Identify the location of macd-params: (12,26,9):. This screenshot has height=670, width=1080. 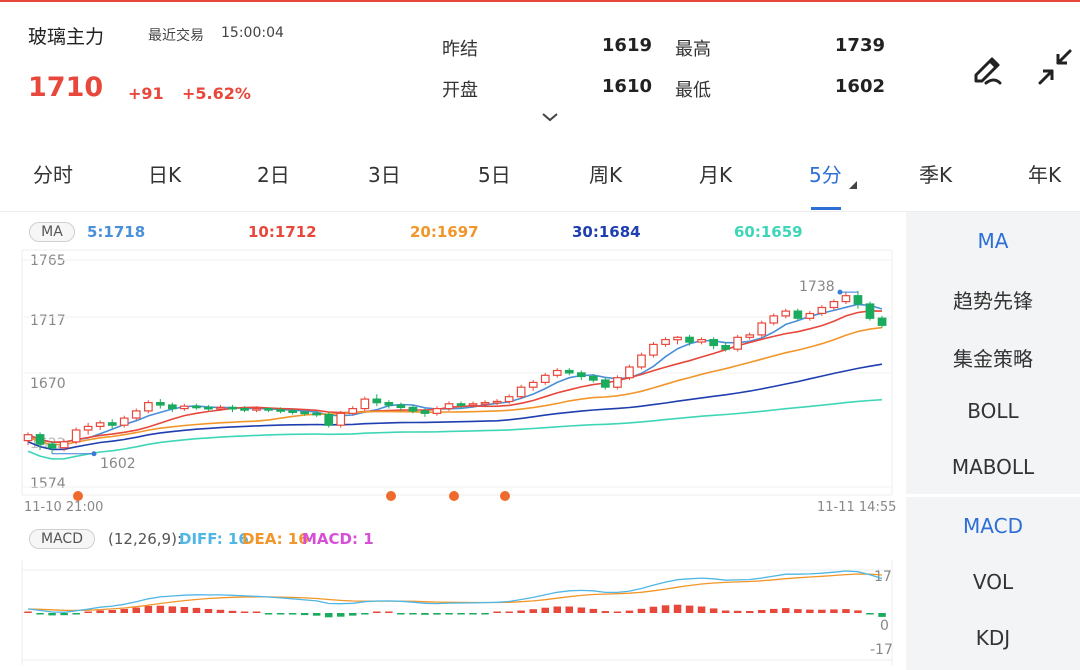
(145, 539).